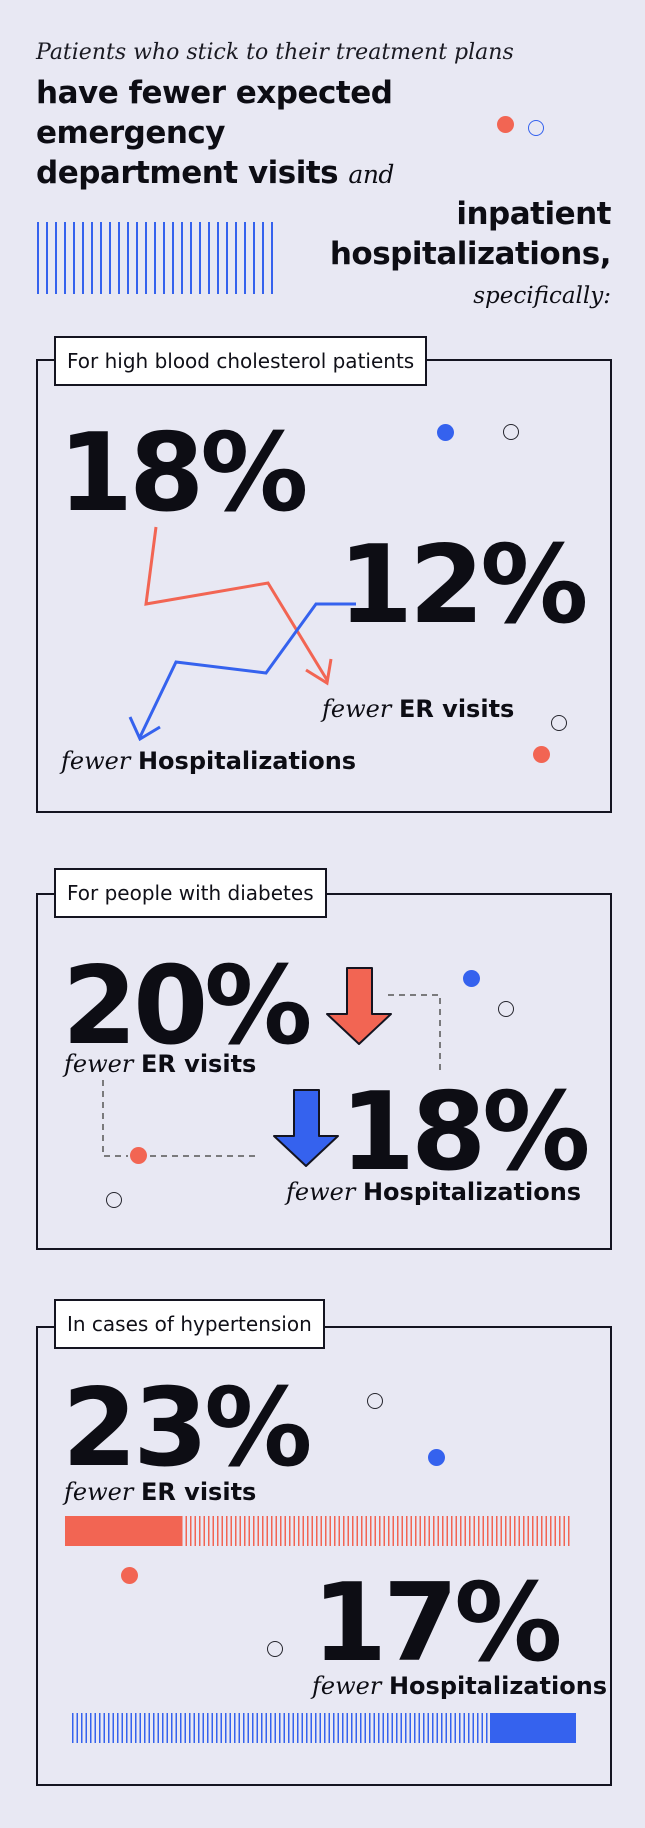 The image size is (645, 1828). I want to click on hypertension-caption-er: fewer ER visits, so click(160, 1492).